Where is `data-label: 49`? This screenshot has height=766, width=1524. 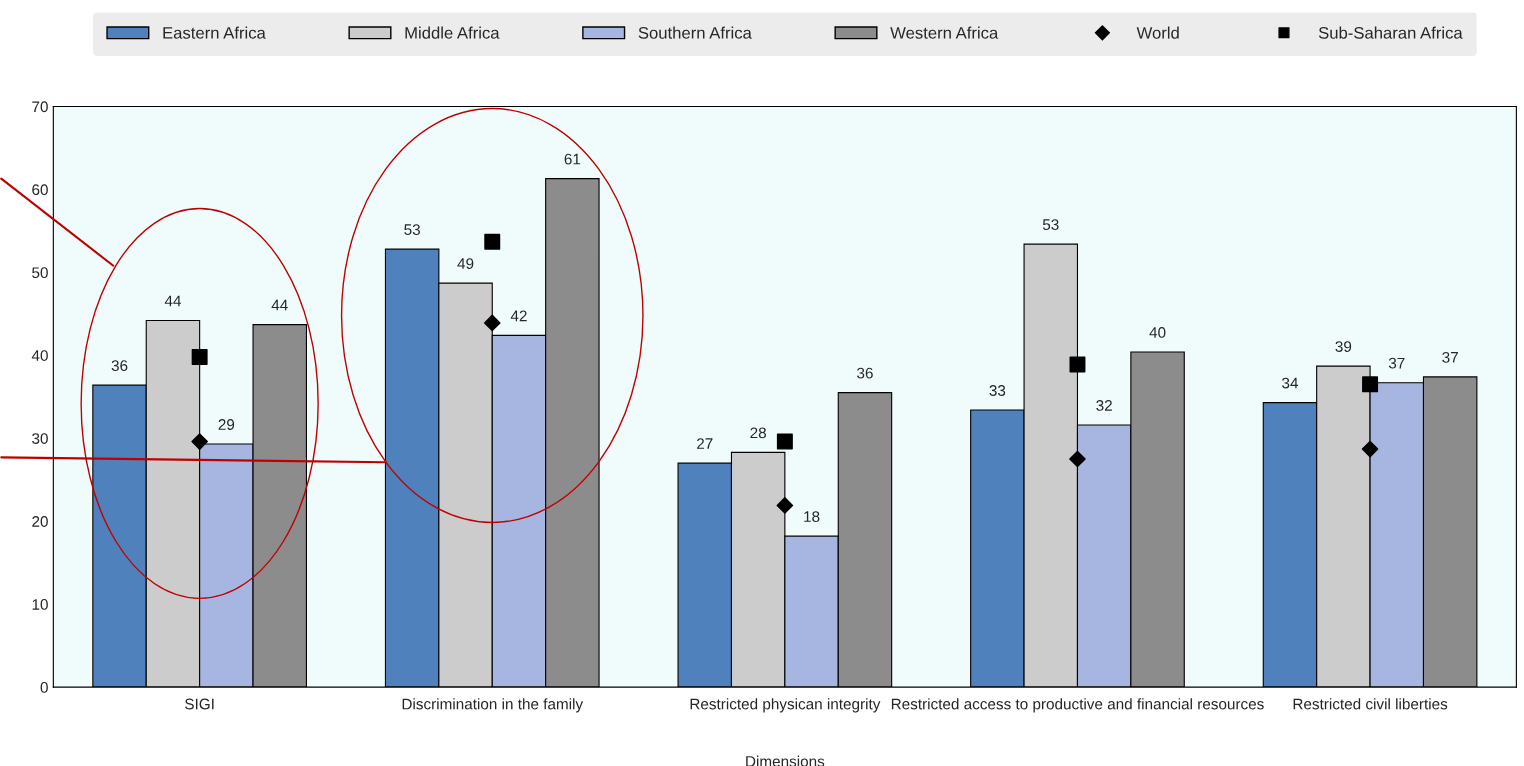
data-label: 49 is located at coordinates (465, 264).